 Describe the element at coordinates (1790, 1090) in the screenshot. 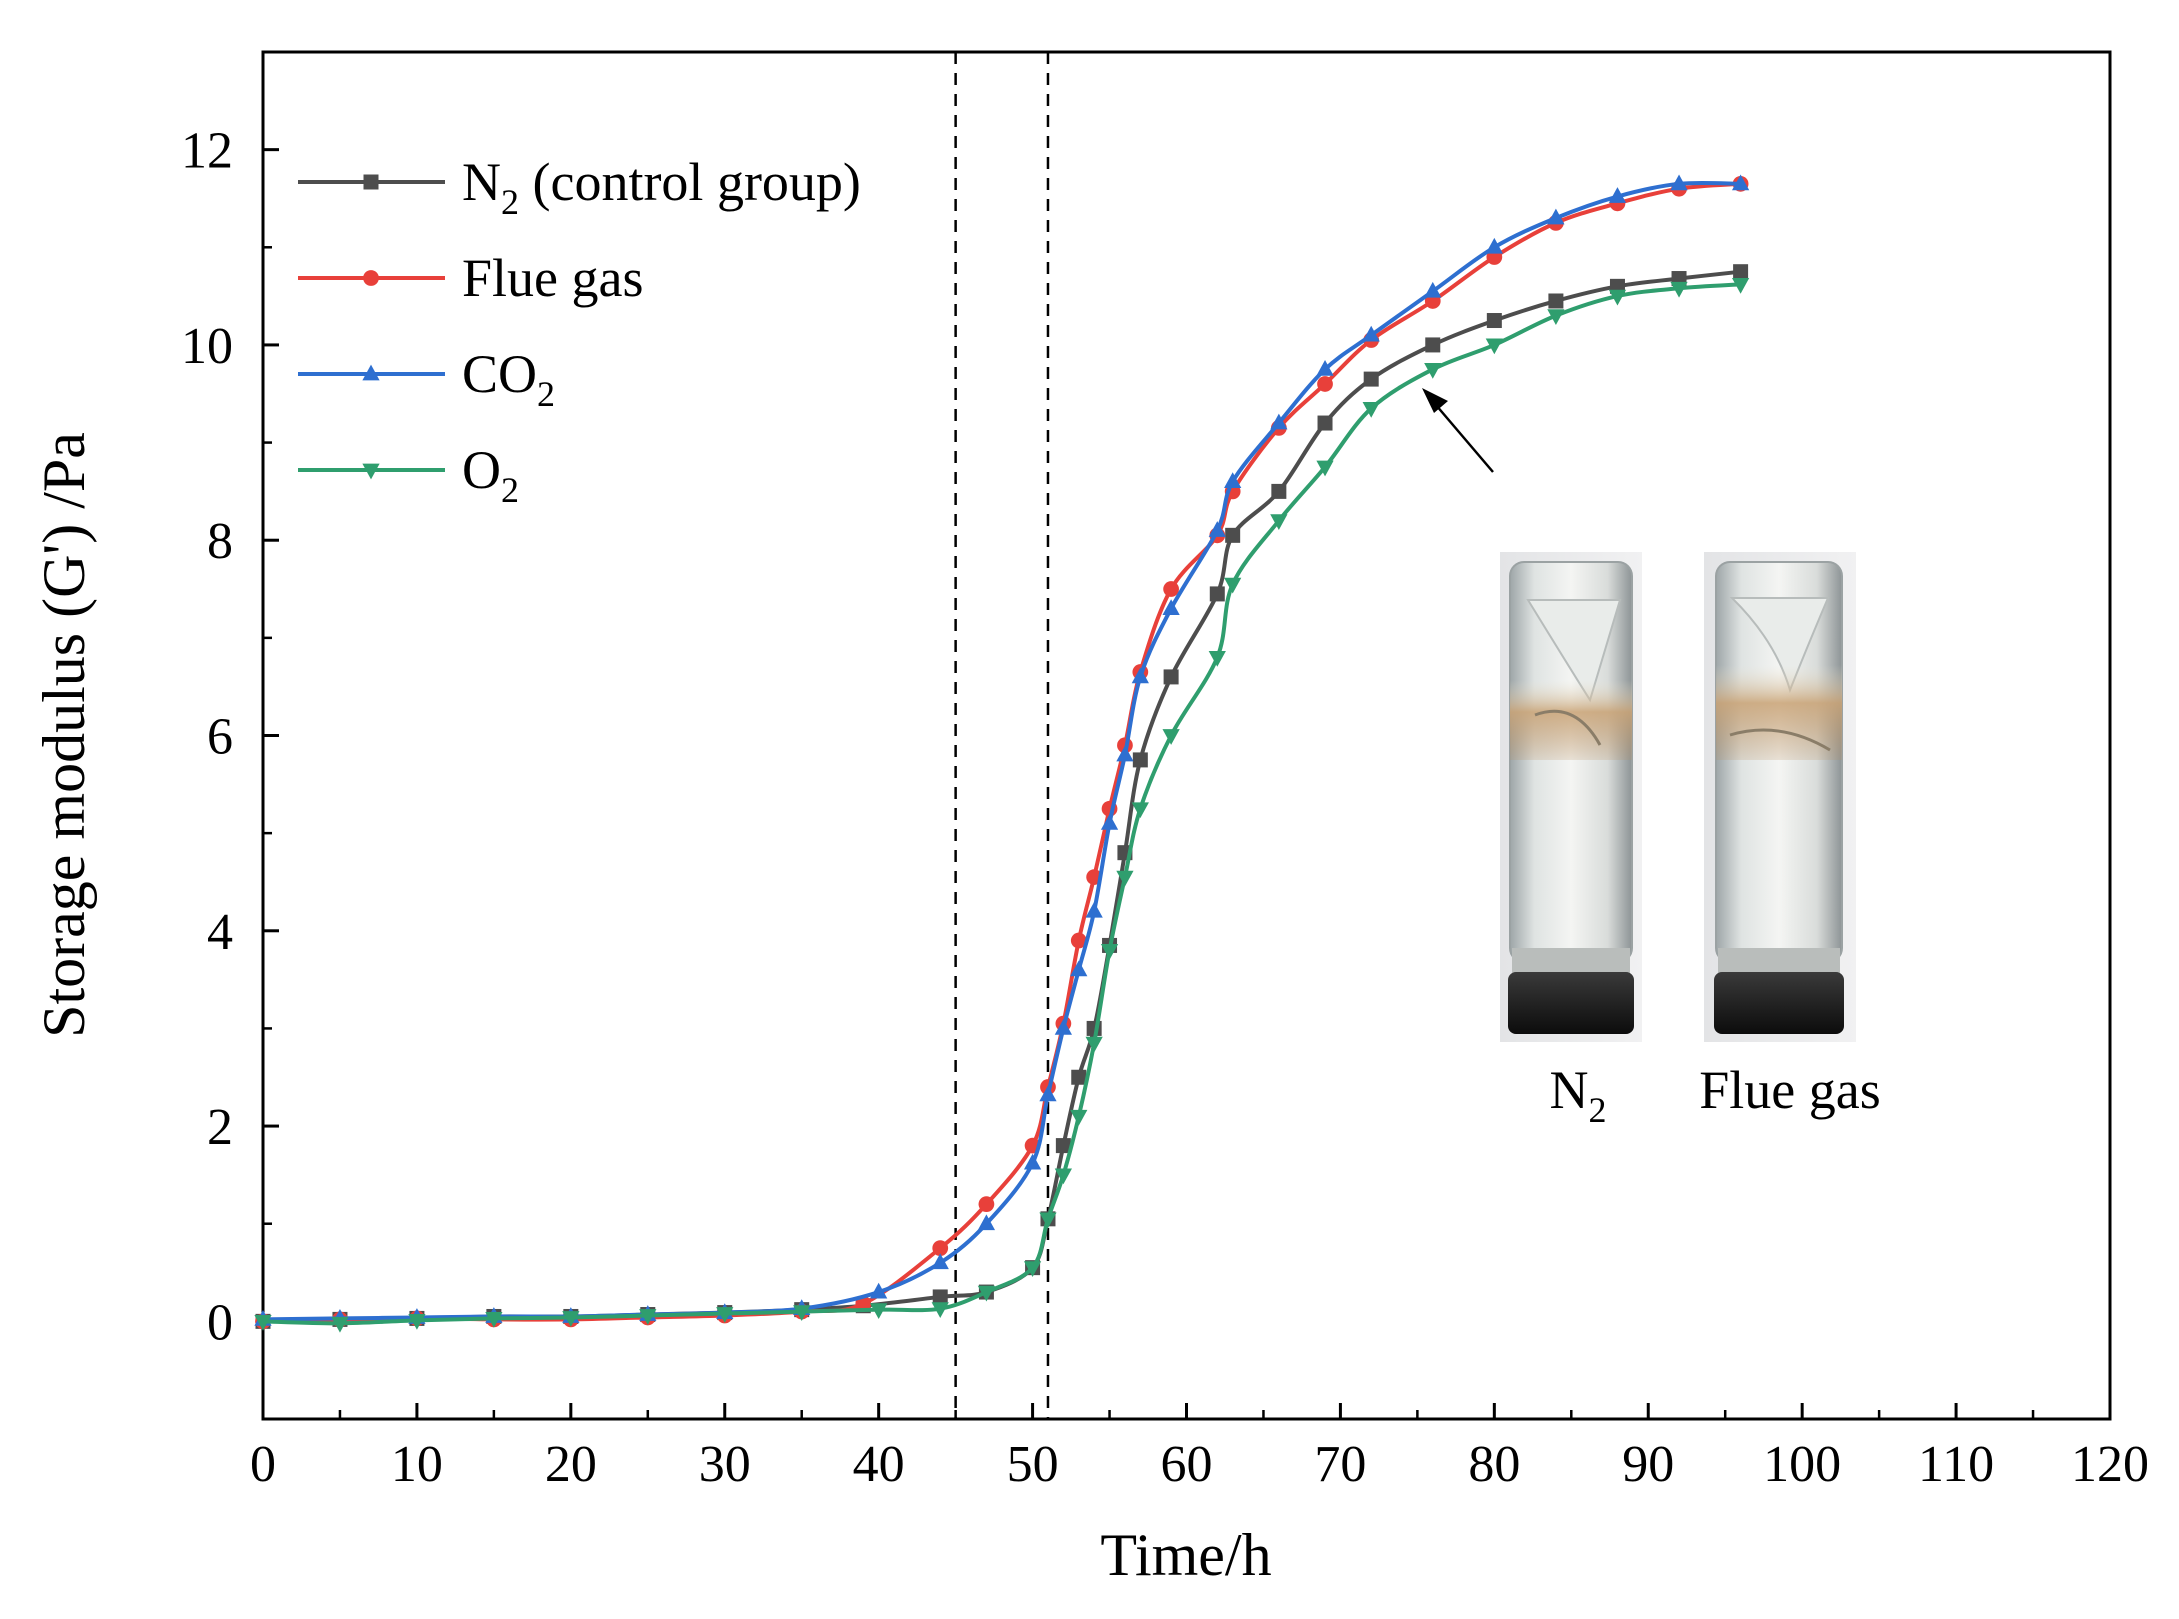

I see `inset-label-flue-gas: Flue gas` at that location.